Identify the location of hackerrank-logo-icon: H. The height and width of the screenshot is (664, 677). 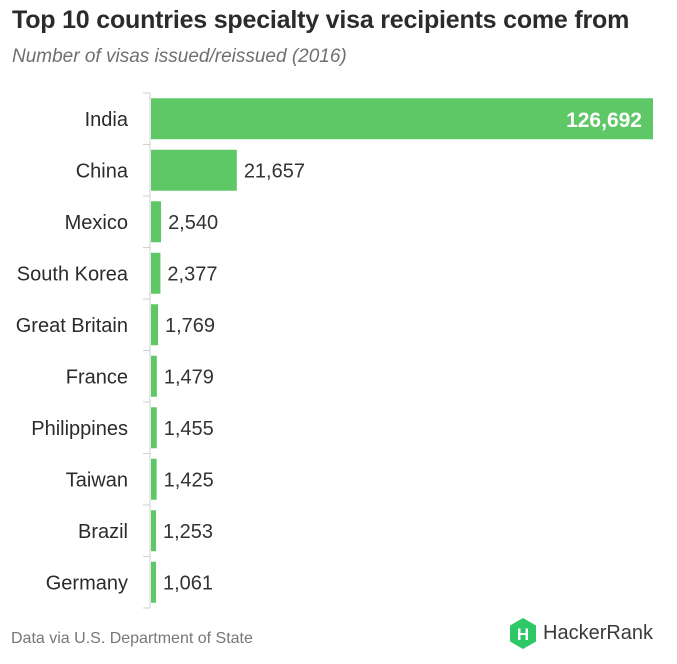
(523, 633).